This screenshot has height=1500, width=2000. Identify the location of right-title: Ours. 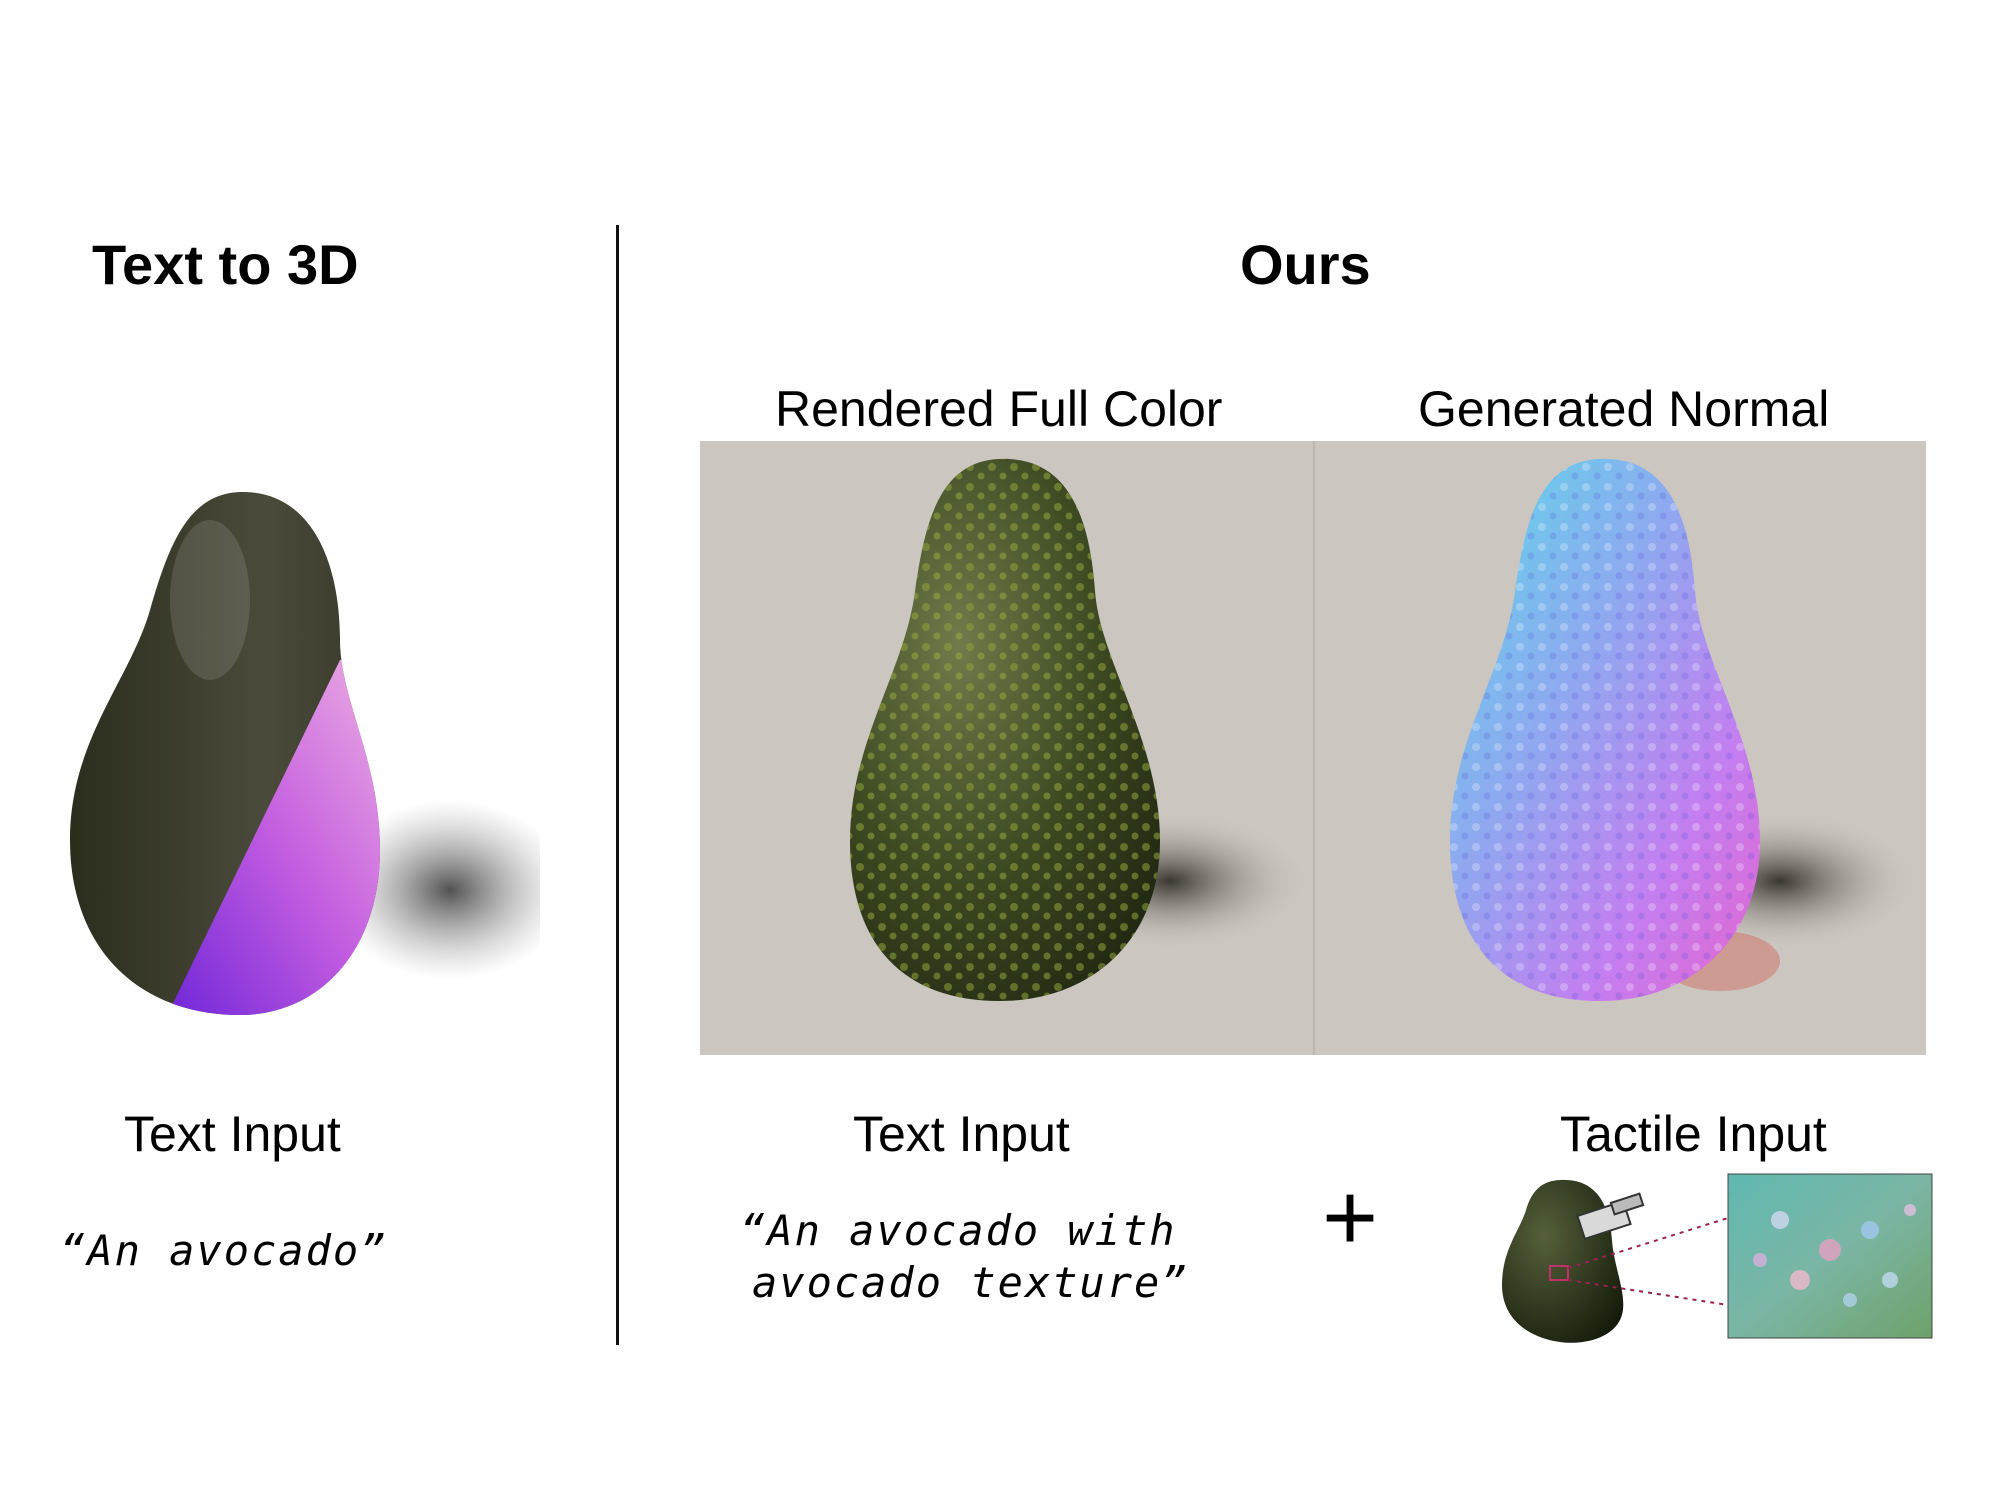
(1305, 264).